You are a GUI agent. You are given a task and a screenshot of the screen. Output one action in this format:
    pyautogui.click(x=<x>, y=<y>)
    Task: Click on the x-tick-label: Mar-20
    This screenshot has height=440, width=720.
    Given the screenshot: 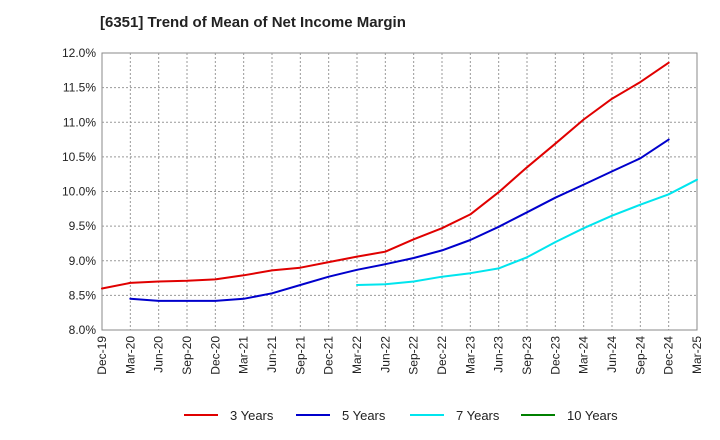 What is the action you would take?
    pyautogui.click(x=130, y=355)
    